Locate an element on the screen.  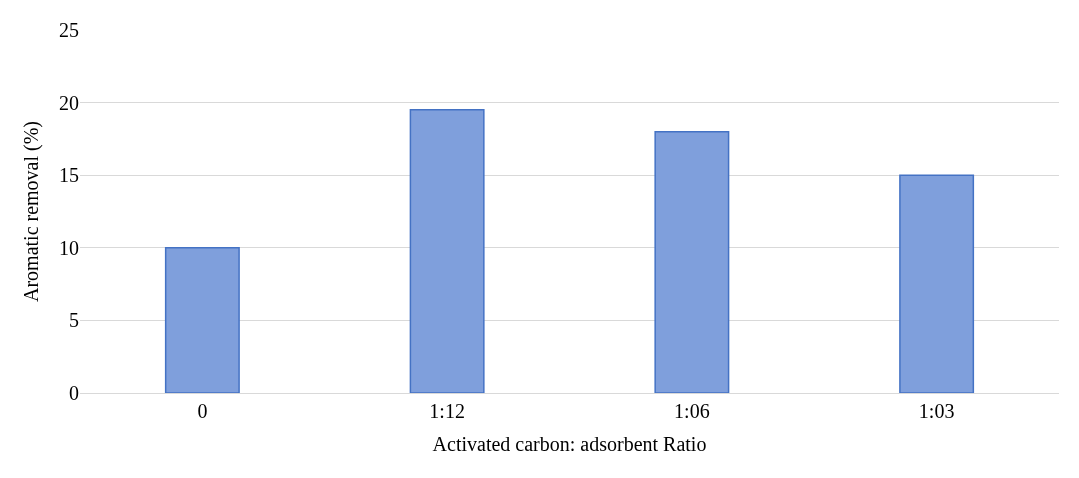
y-axis-title: Aromatic removal (%) is located at coordinates (31, 211).